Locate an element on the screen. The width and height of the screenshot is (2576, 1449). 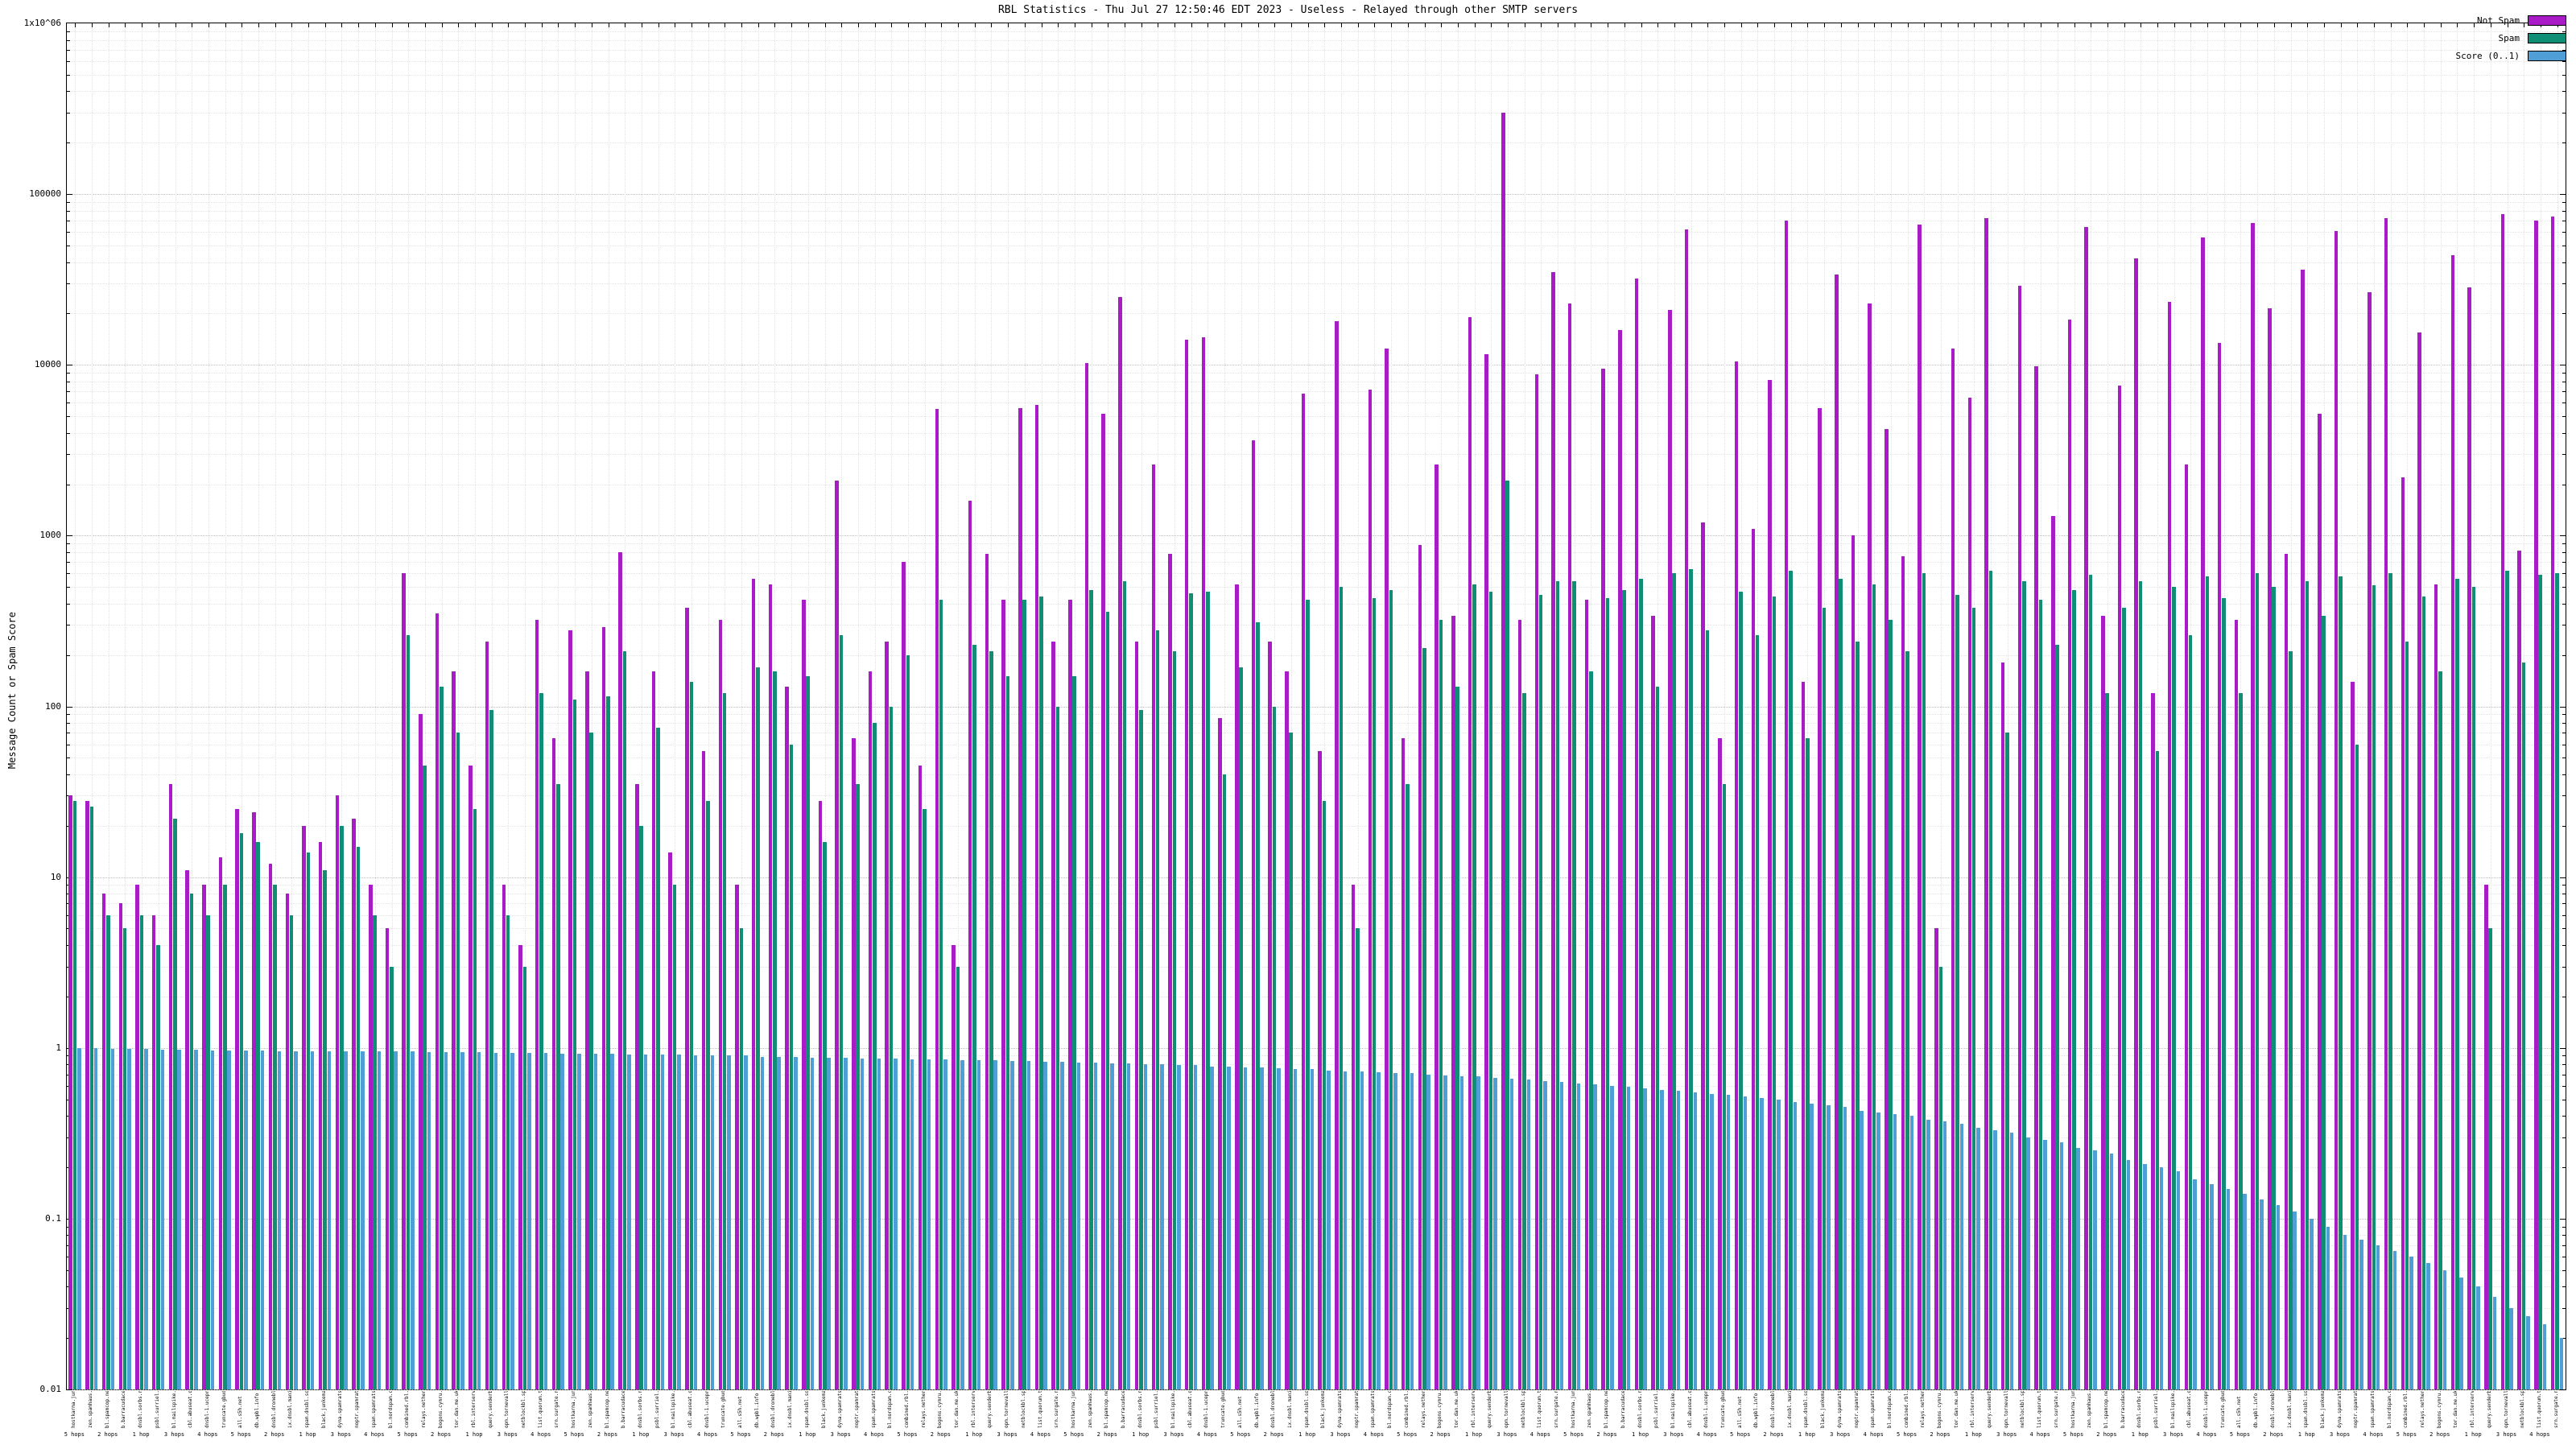
legend-swatch is located at coordinates (2547, 20).